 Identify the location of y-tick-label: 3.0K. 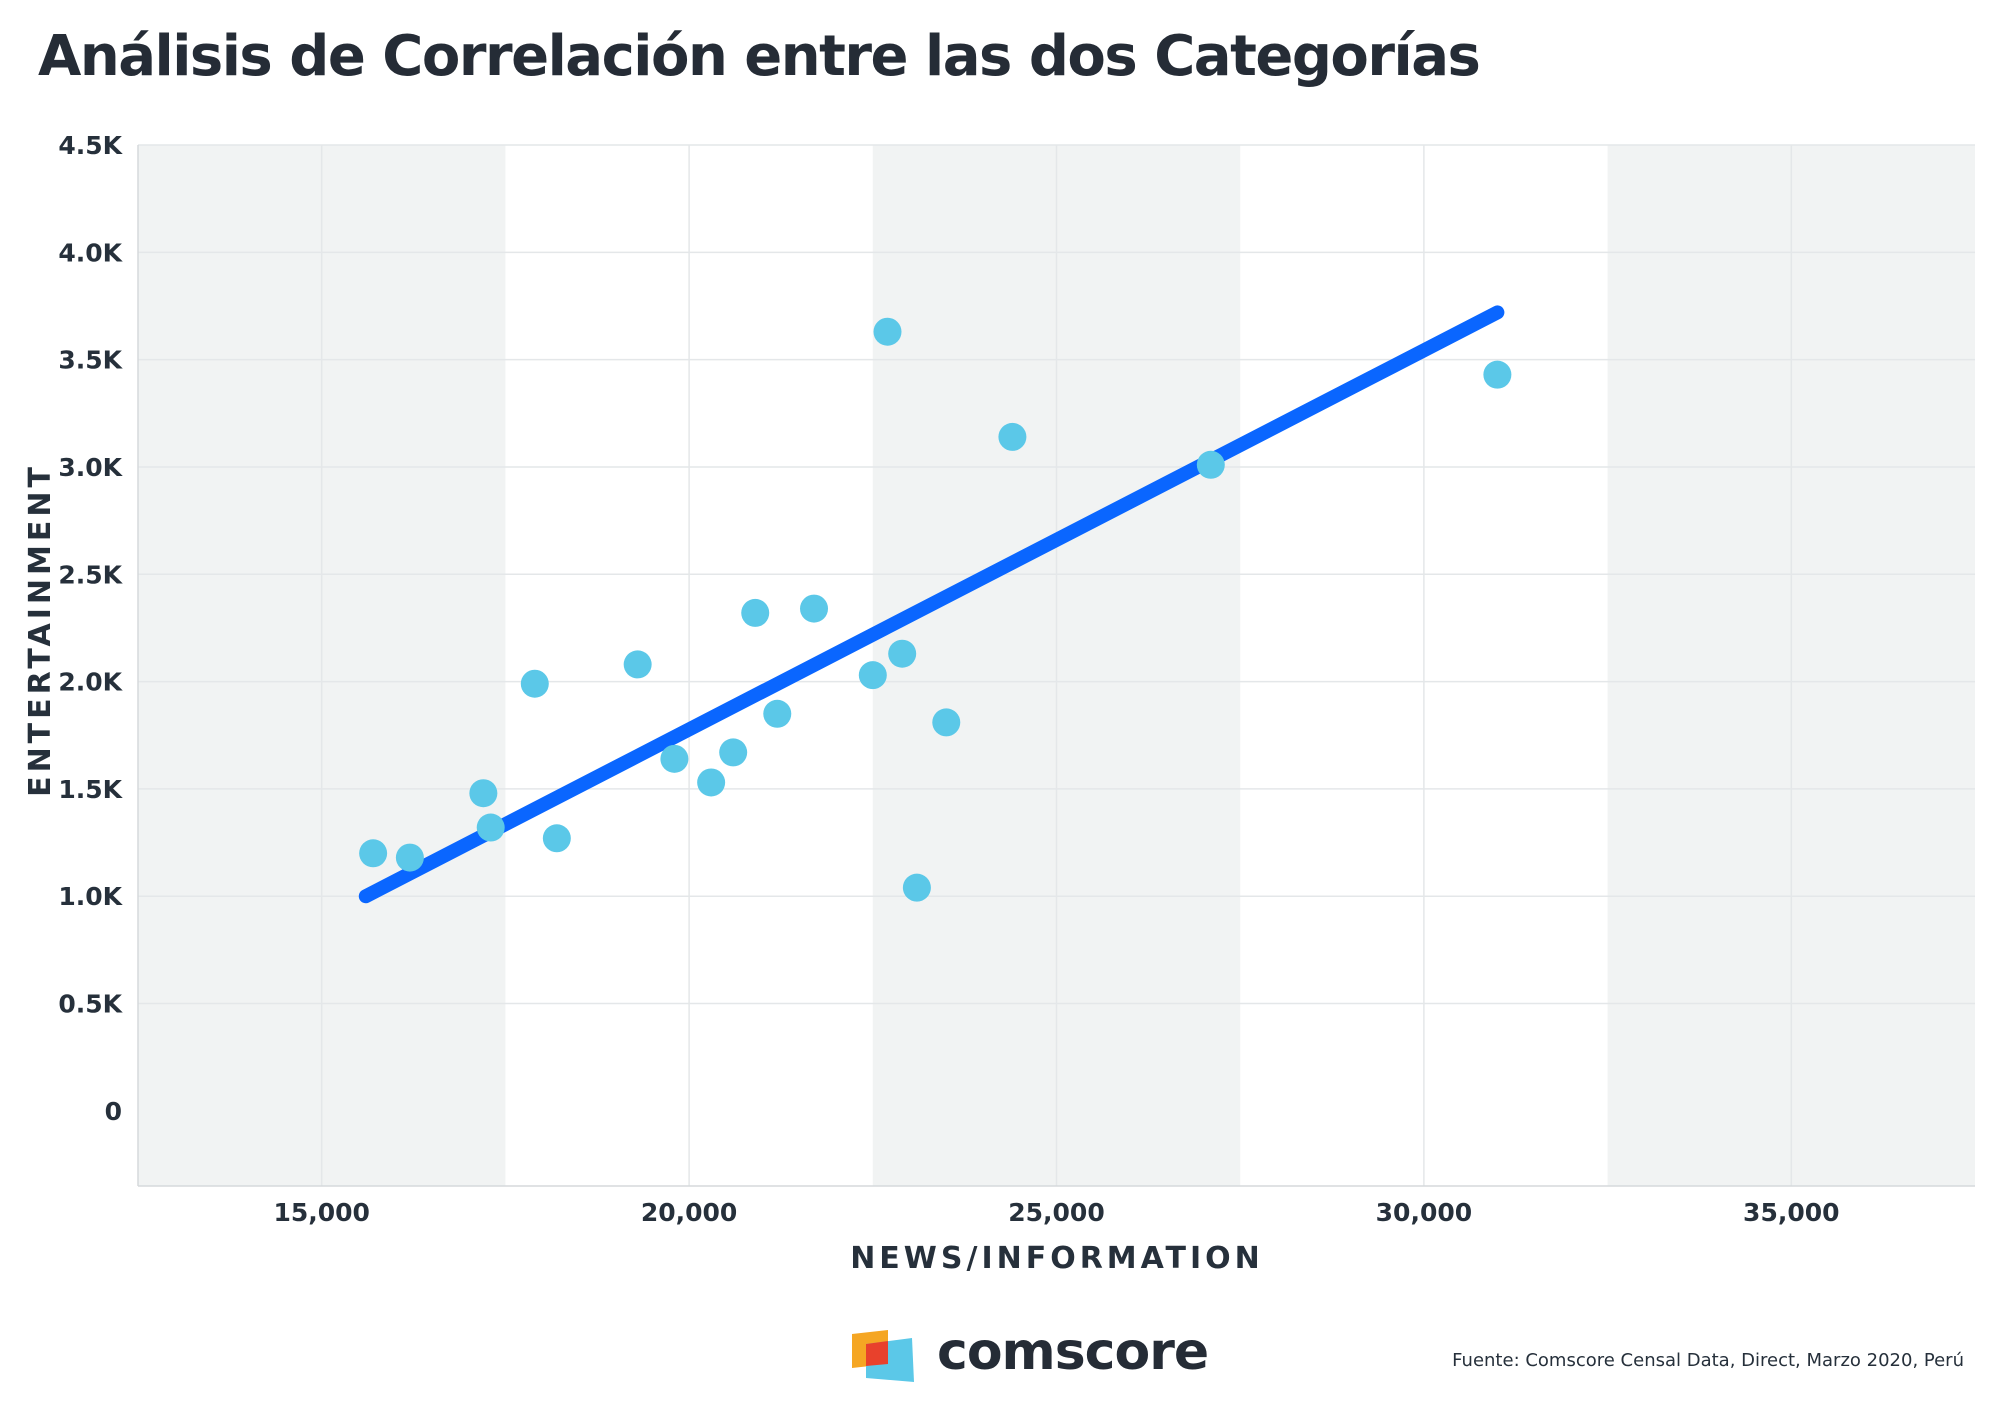
(90, 467).